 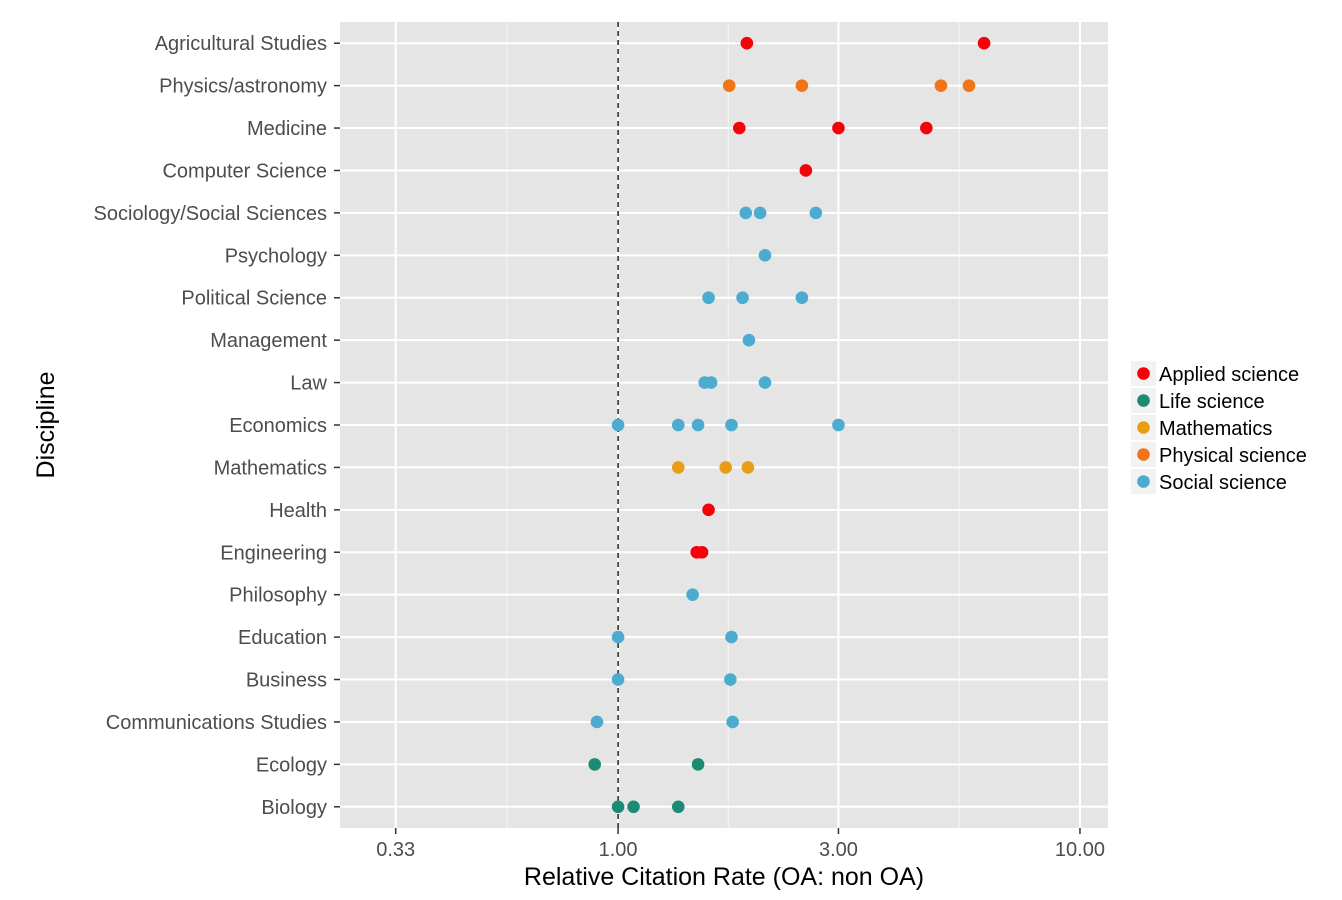 What do you see at coordinates (1215, 429) in the screenshot?
I see `legend-label: Mathematics` at bounding box center [1215, 429].